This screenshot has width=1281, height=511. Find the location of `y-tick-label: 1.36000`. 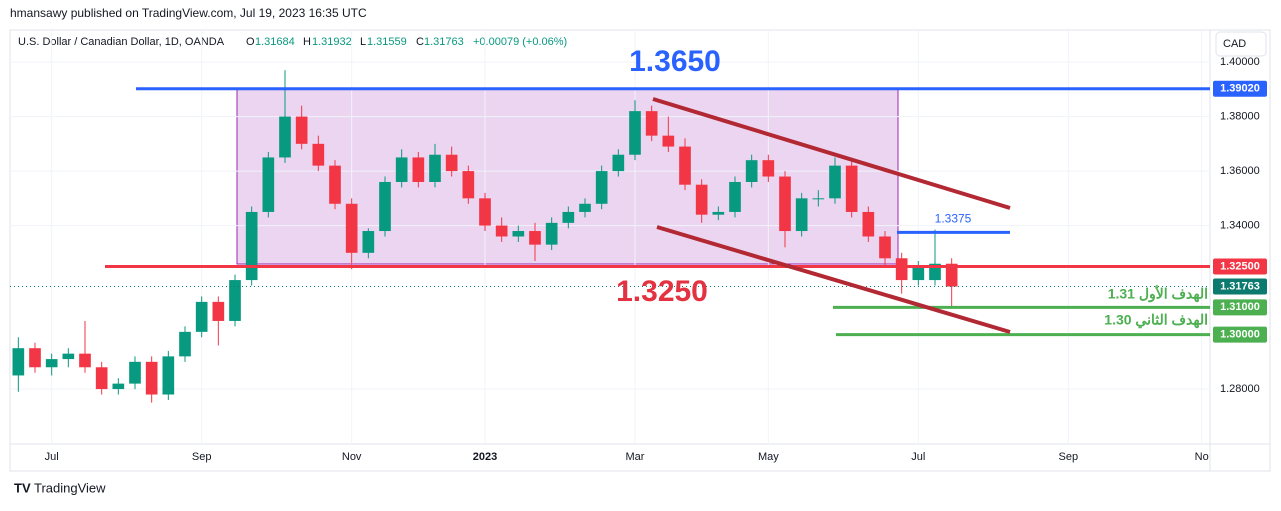

y-tick-label: 1.36000 is located at coordinates (1240, 171).